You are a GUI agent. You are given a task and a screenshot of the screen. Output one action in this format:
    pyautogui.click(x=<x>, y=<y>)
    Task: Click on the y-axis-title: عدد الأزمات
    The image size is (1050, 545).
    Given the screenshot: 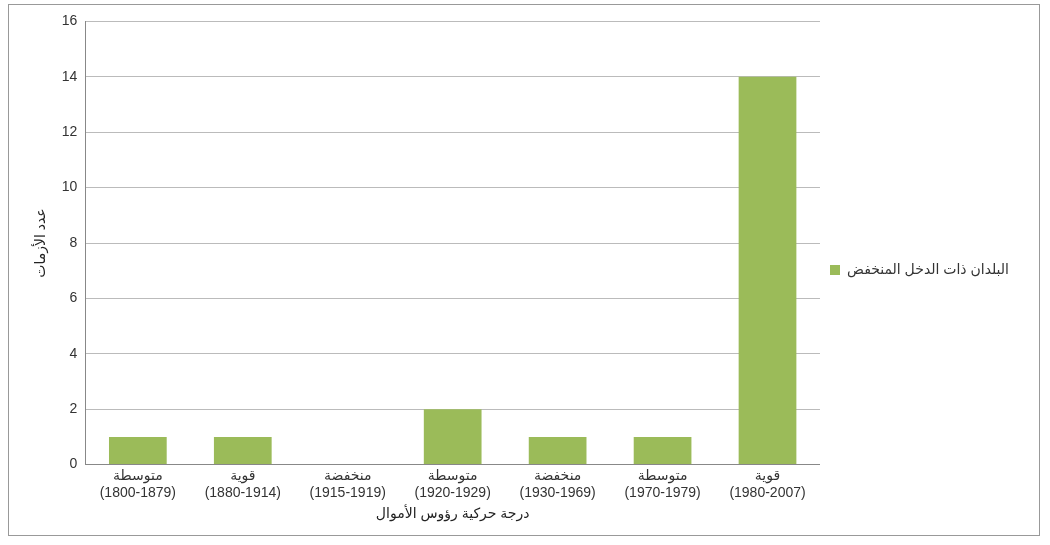 What is the action you would take?
    pyautogui.click(x=40, y=243)
    